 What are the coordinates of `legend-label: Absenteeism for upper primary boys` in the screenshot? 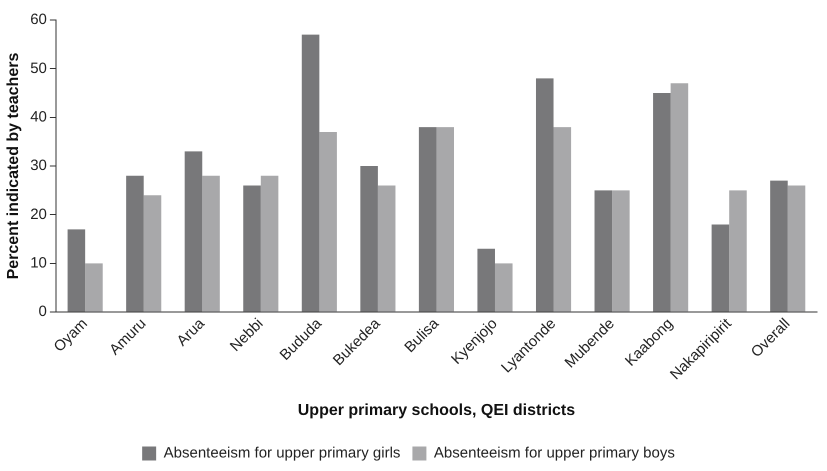 It's located at (554, 453).